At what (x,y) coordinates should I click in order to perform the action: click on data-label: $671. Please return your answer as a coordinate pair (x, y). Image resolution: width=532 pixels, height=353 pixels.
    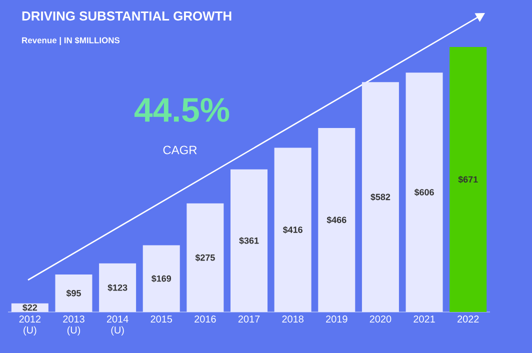
    Looking at the image, I should click on (468, 180).